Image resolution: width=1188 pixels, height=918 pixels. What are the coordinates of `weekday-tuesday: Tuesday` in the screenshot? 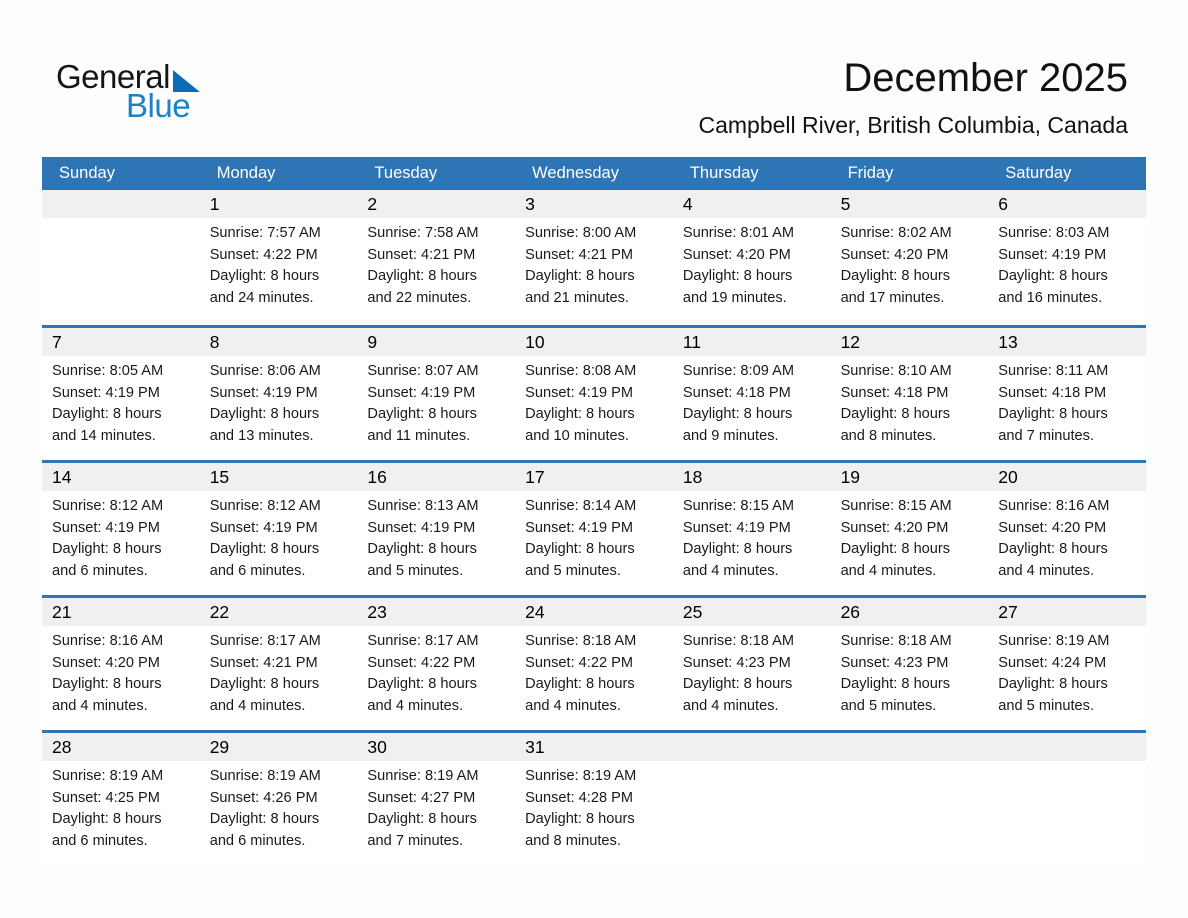 It's located at (406, 173).